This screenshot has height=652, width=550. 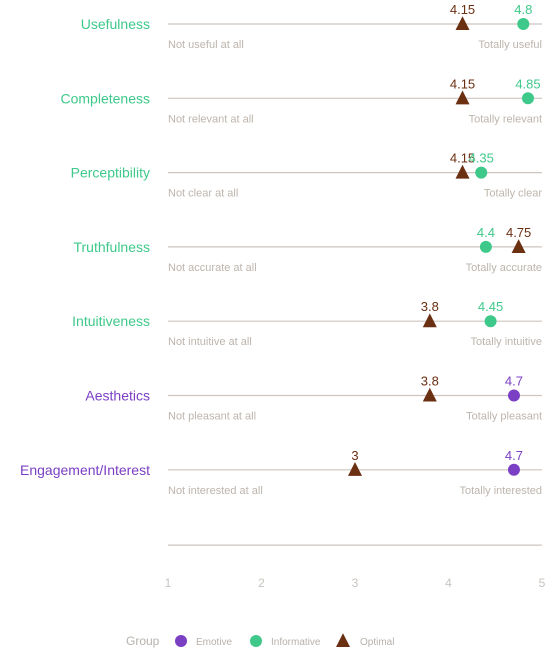 What do you see at coordinates (462, 158) in the screenshot?
I see `optimal-value-perceptibility: 4.15` at bounding box center [462, 158].